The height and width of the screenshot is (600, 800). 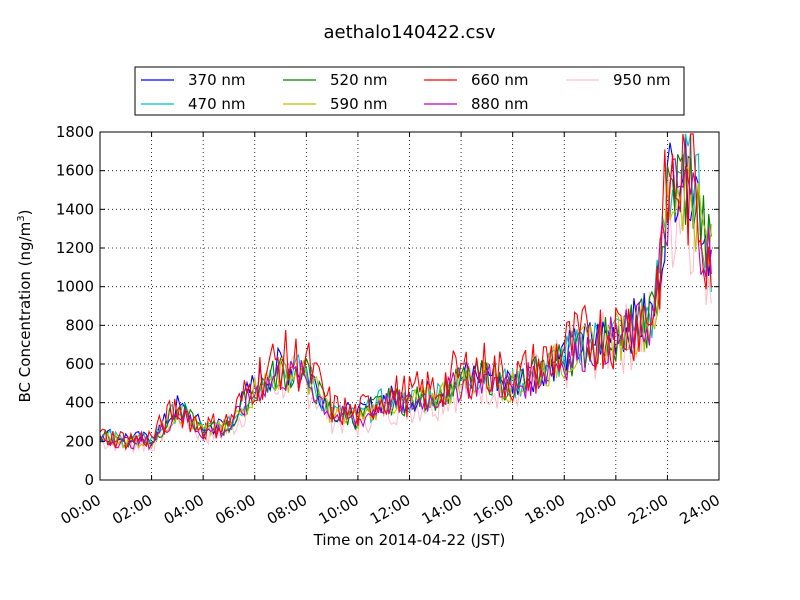 I want to click on y-axis-label-suffix: ), so click(x=25, y=213).